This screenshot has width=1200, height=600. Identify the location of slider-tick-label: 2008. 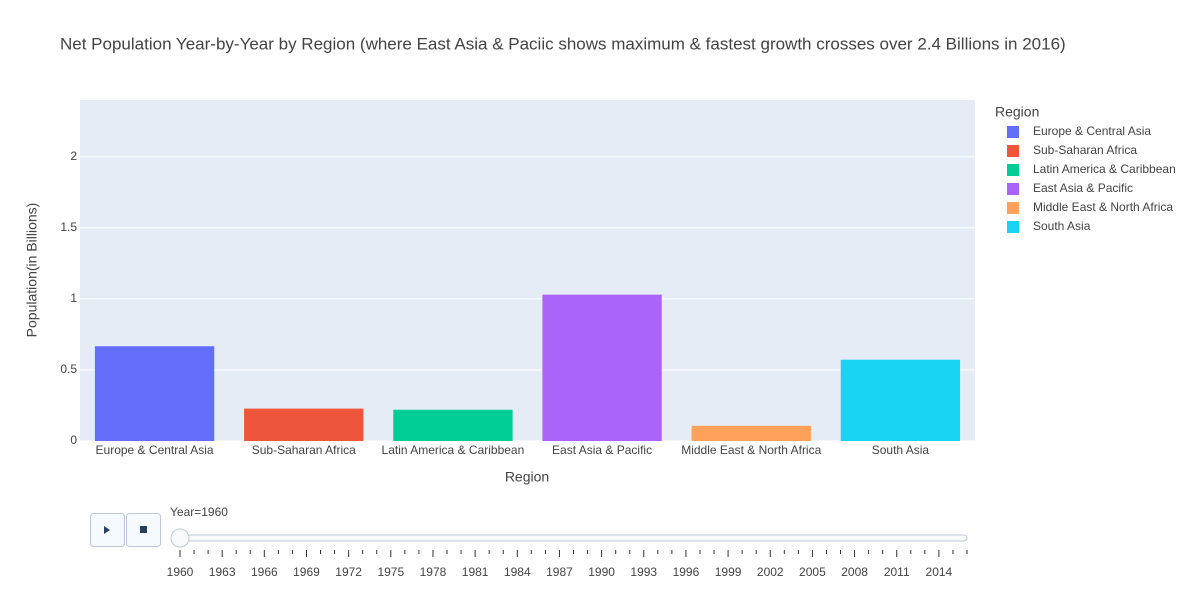
(854, 572).